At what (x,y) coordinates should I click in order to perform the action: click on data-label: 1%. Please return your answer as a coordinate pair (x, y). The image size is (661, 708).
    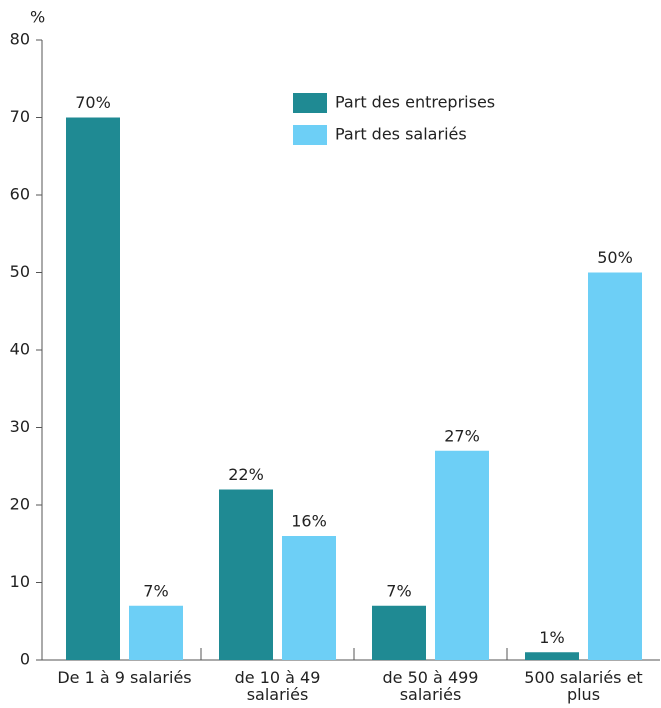
    Looking at the image, I should click on (551, 637).